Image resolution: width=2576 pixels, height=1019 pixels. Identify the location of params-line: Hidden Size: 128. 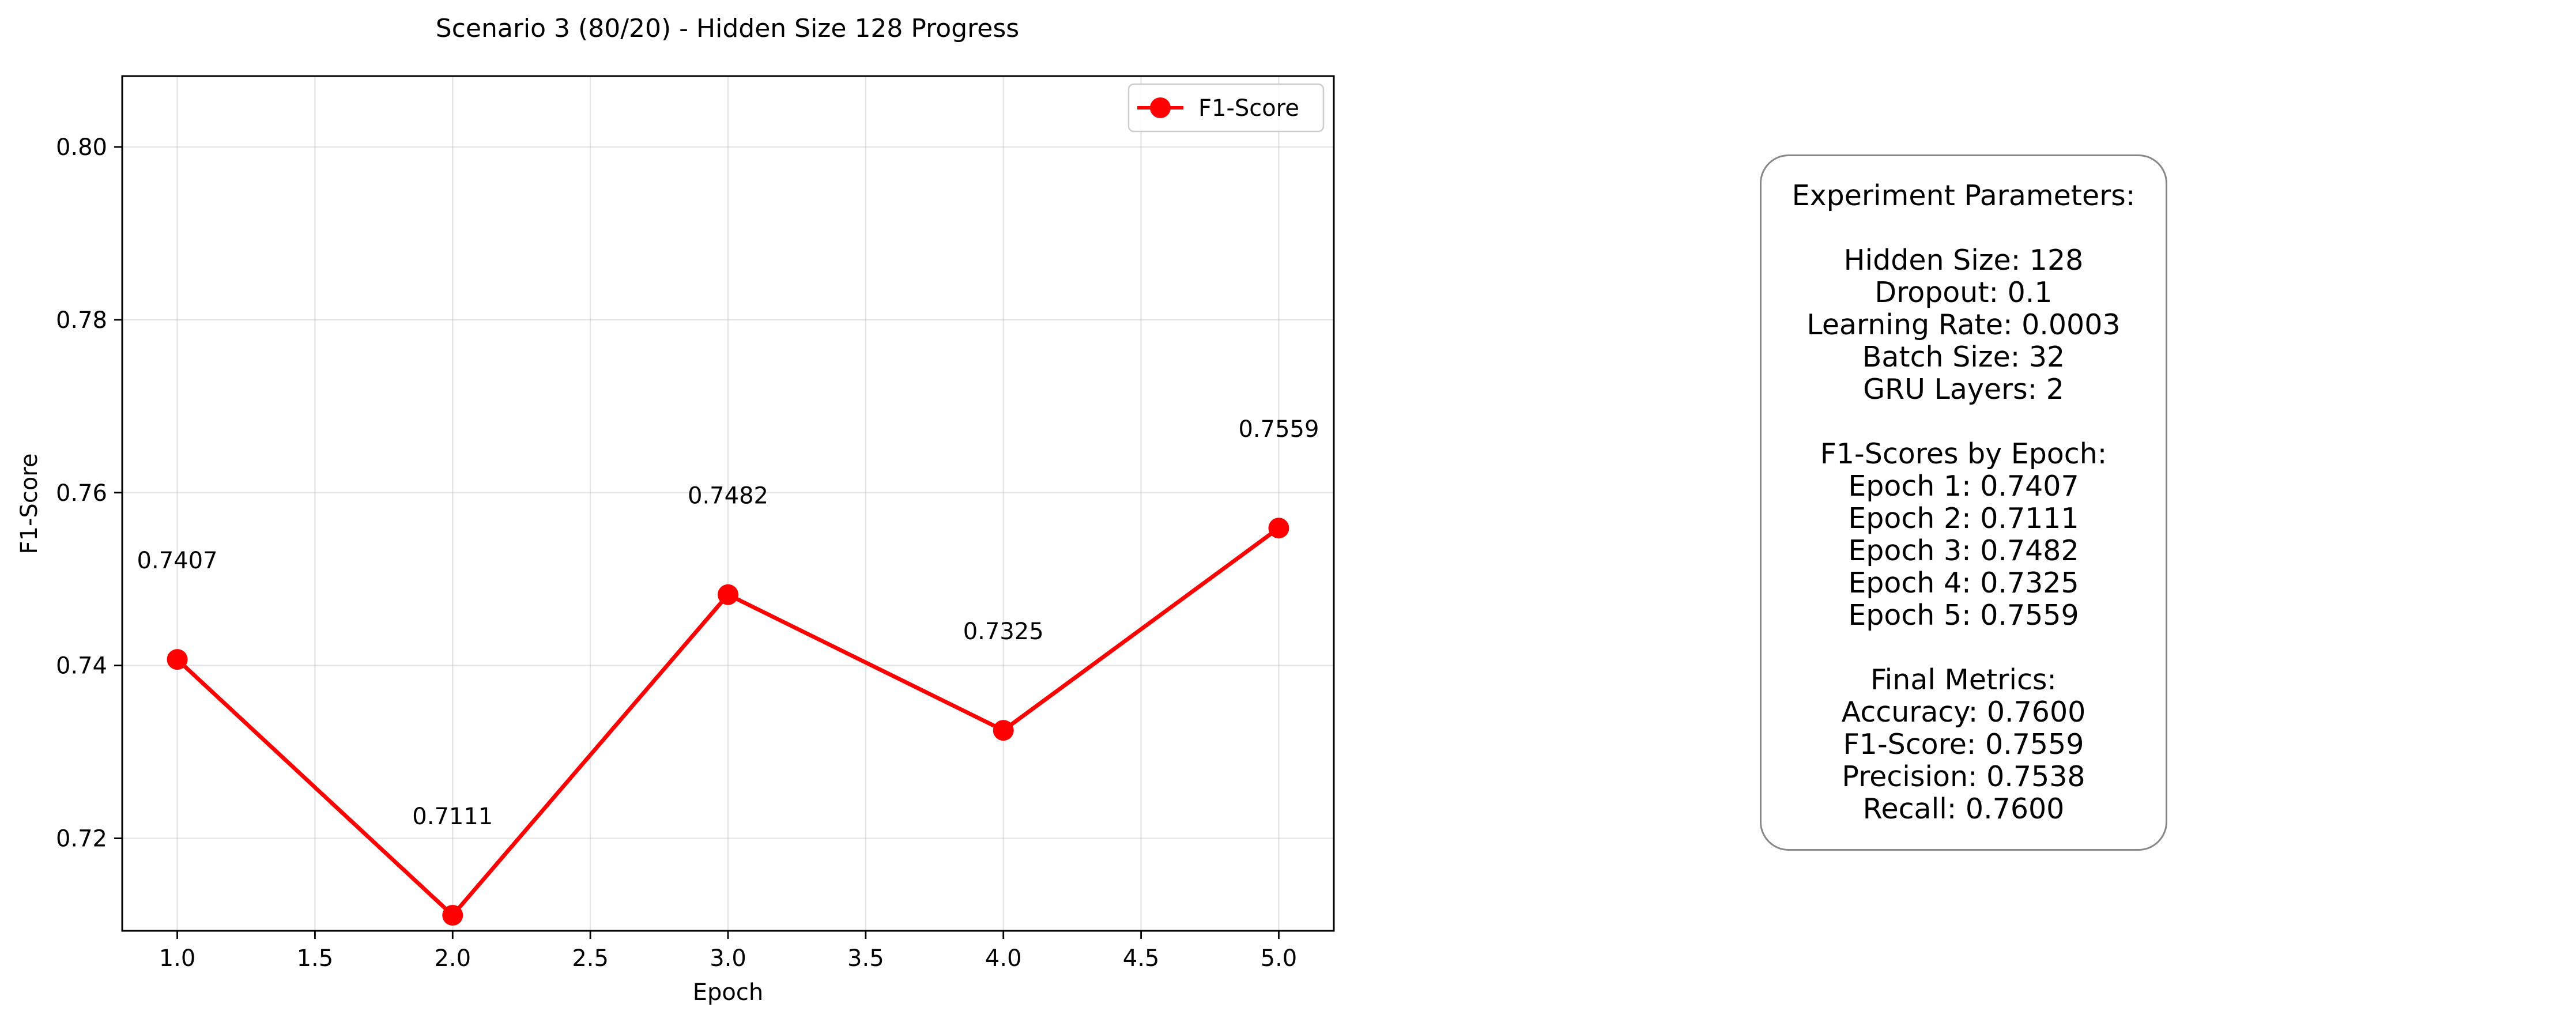
(1963, 260).